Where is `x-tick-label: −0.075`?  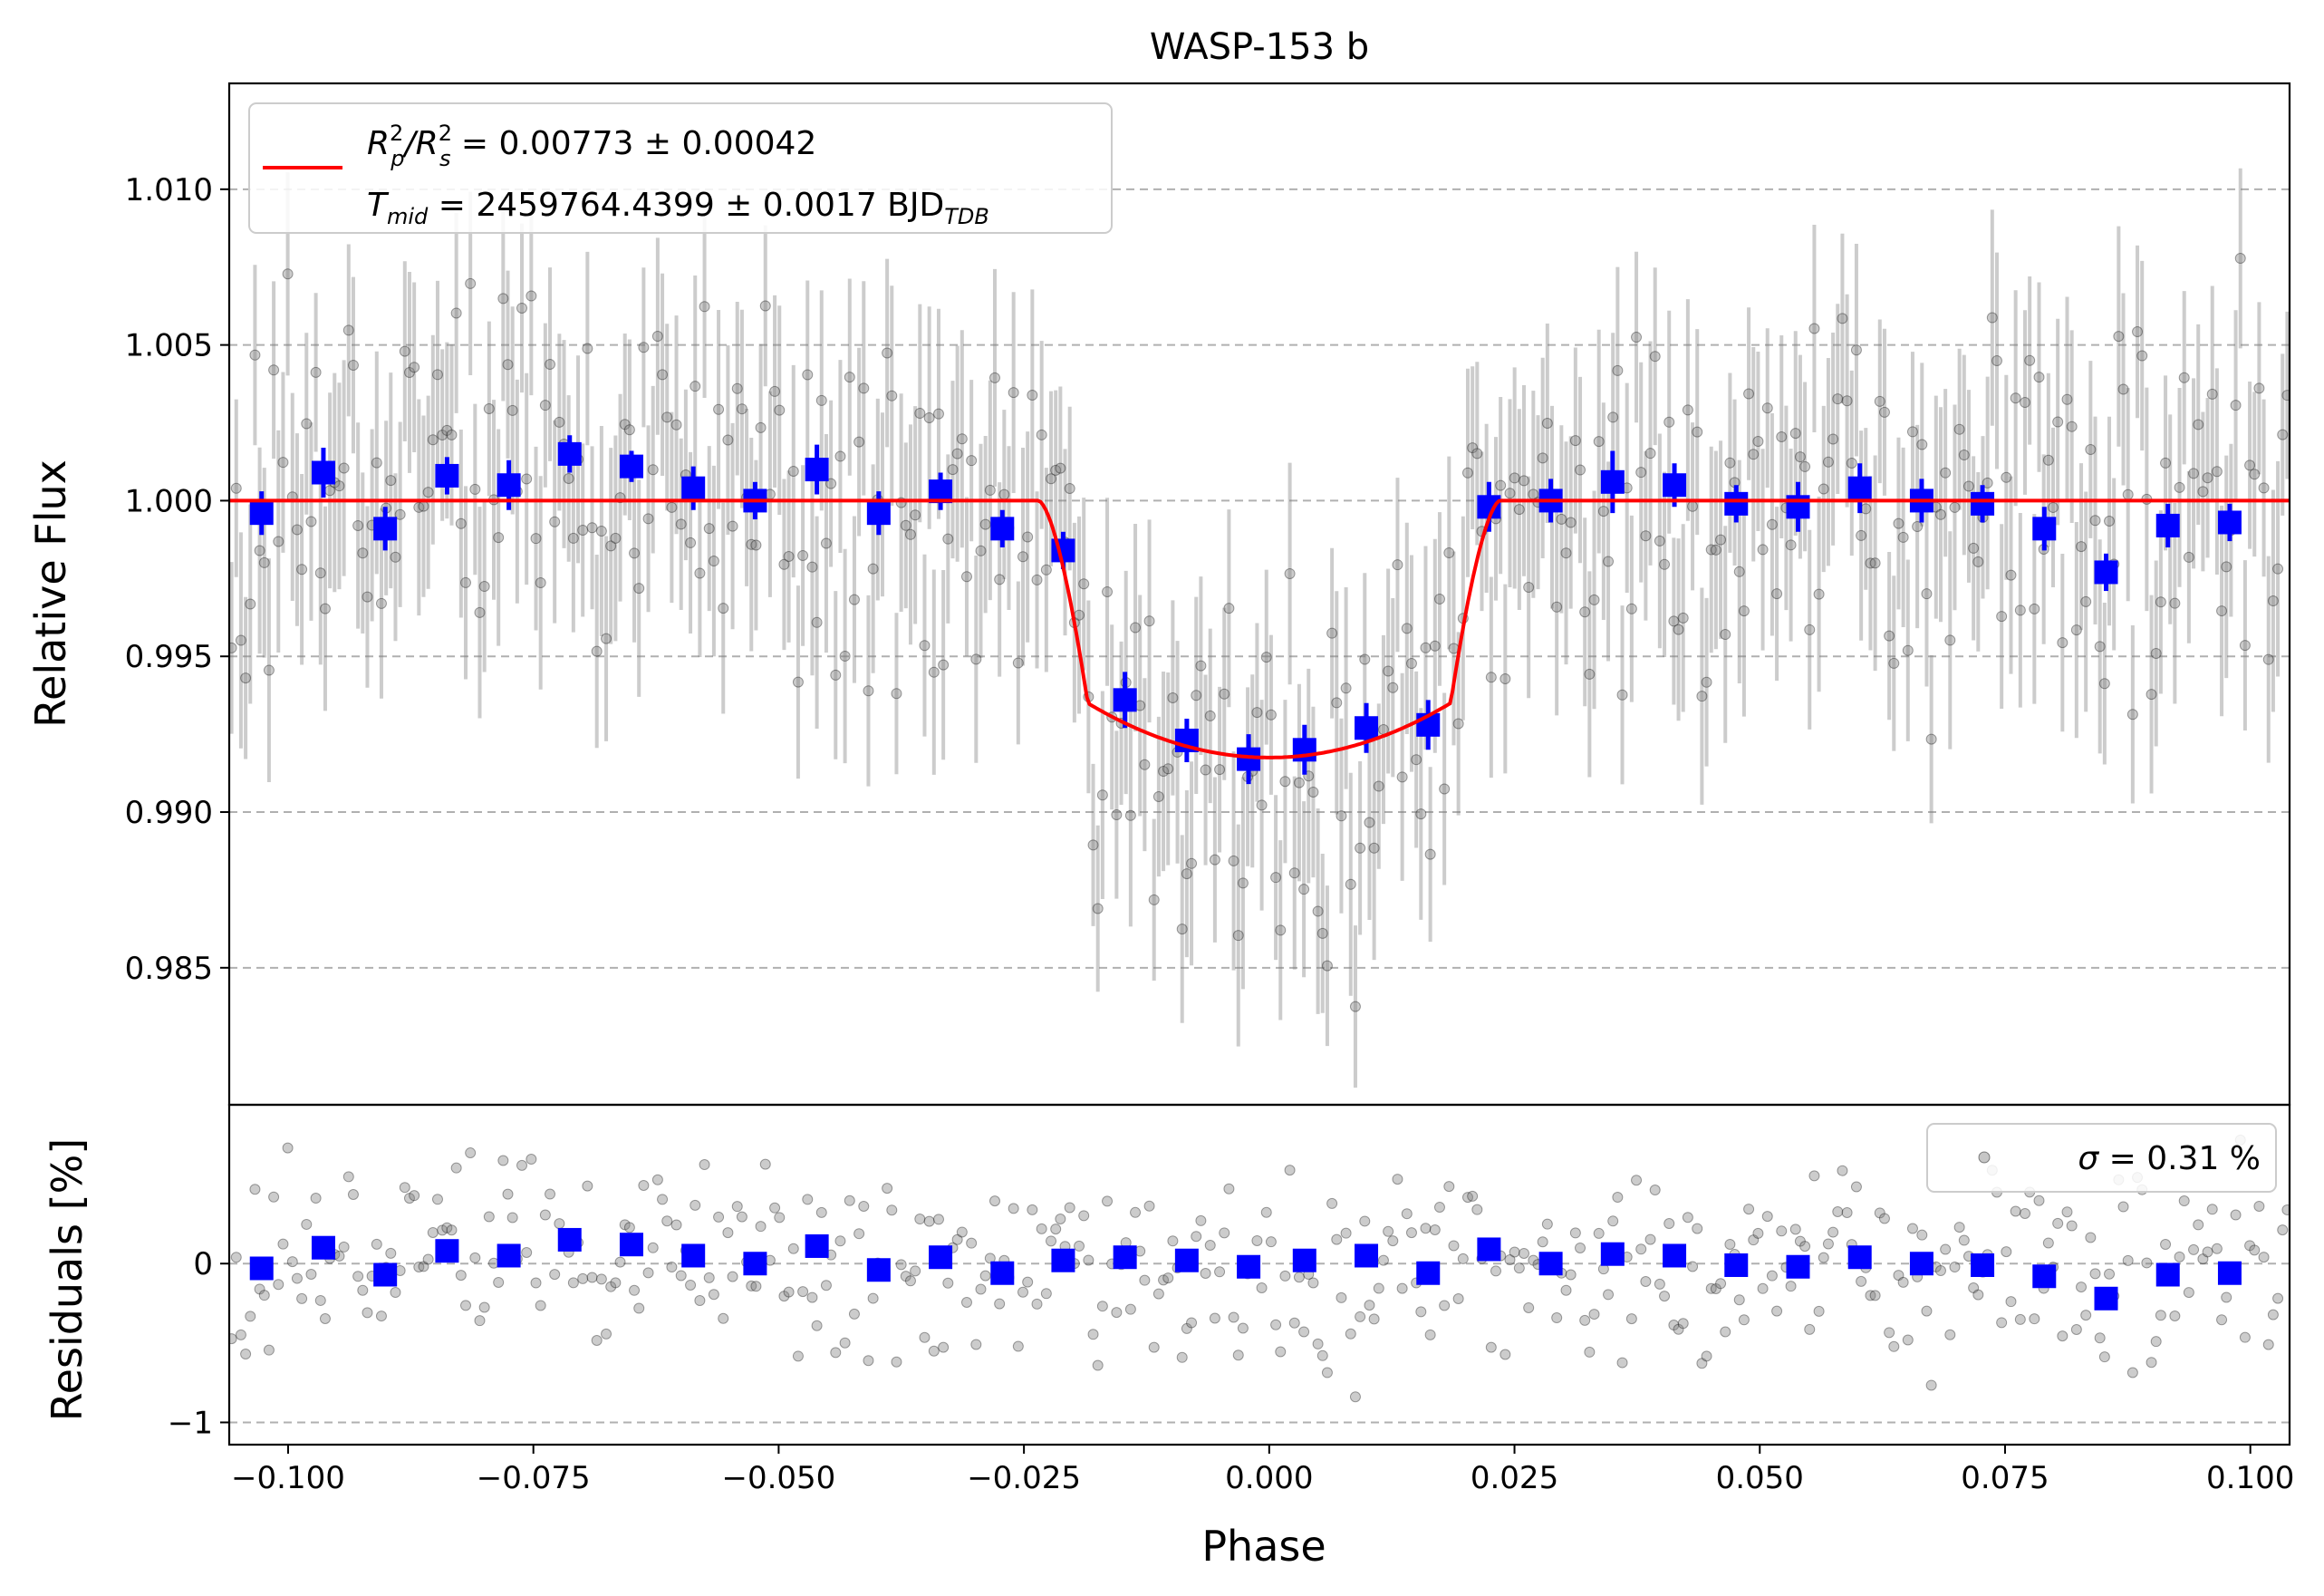
x-tick-label: −0.075 is located at coordinates (534, 1478).